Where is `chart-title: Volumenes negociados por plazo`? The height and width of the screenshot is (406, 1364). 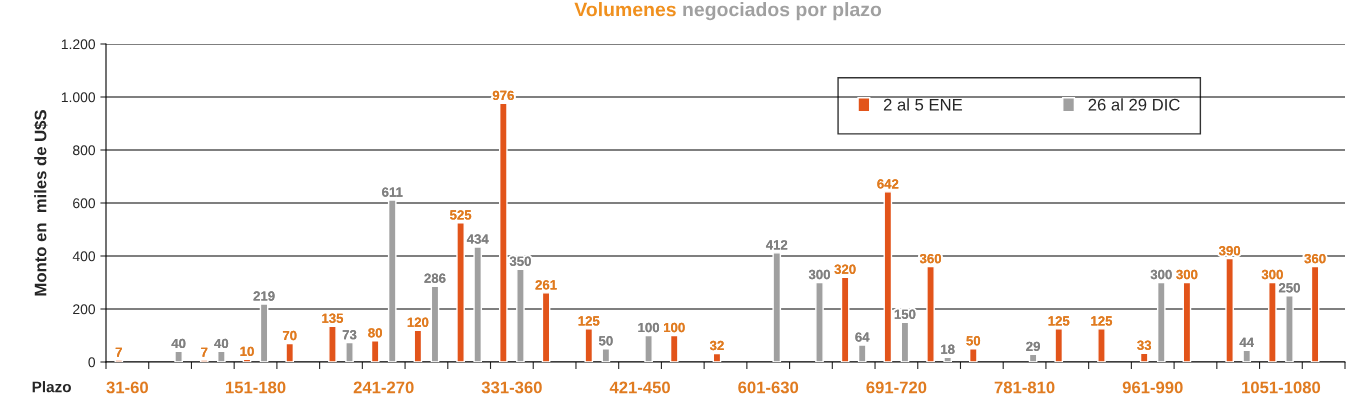 chart-title: Volumenes negociados por plazo is located at coordinates (728, 11).